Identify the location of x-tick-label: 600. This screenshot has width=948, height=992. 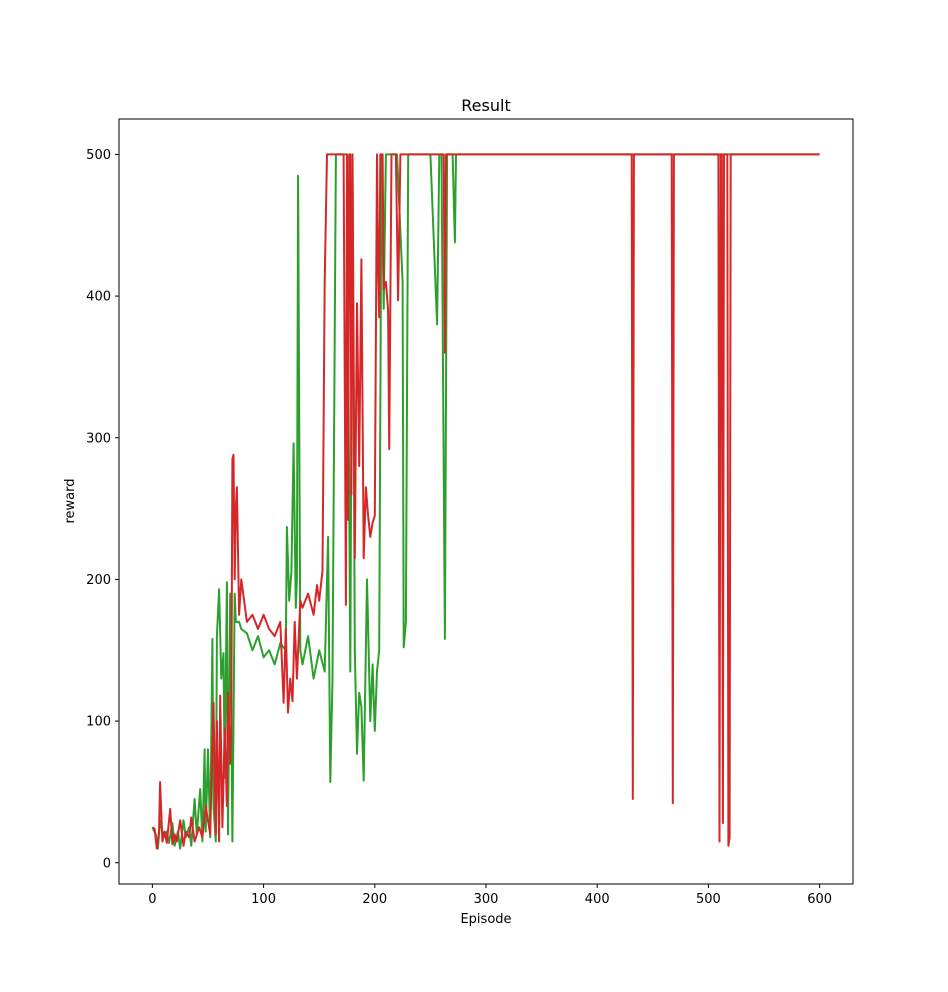
(819, 899).